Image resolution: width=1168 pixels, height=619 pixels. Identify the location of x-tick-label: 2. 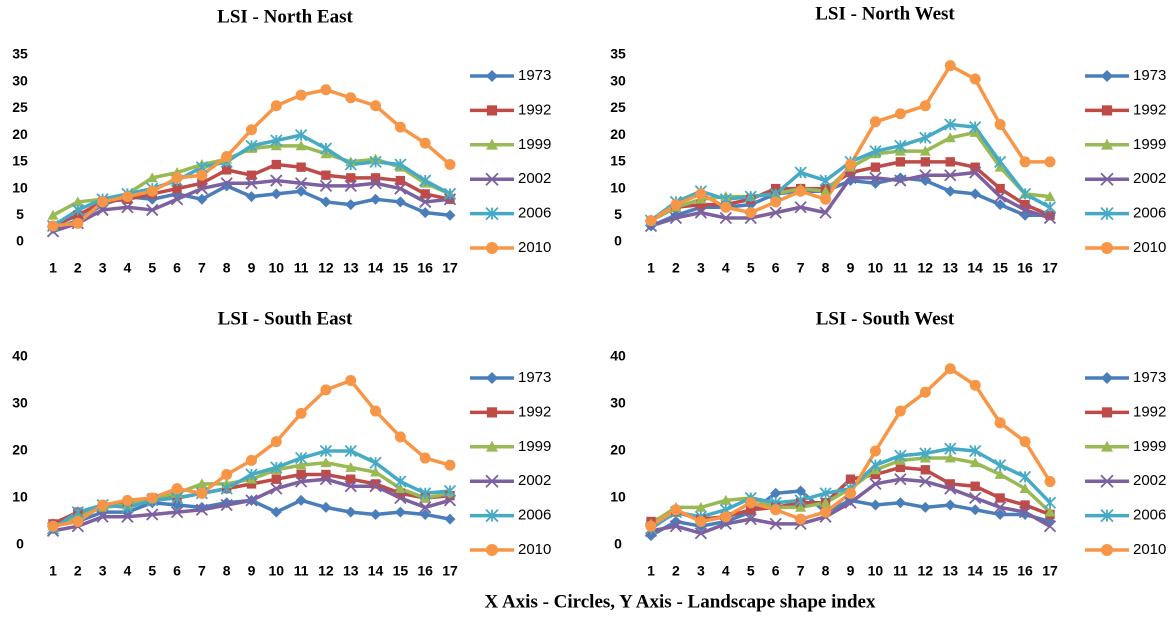
(78, 571).